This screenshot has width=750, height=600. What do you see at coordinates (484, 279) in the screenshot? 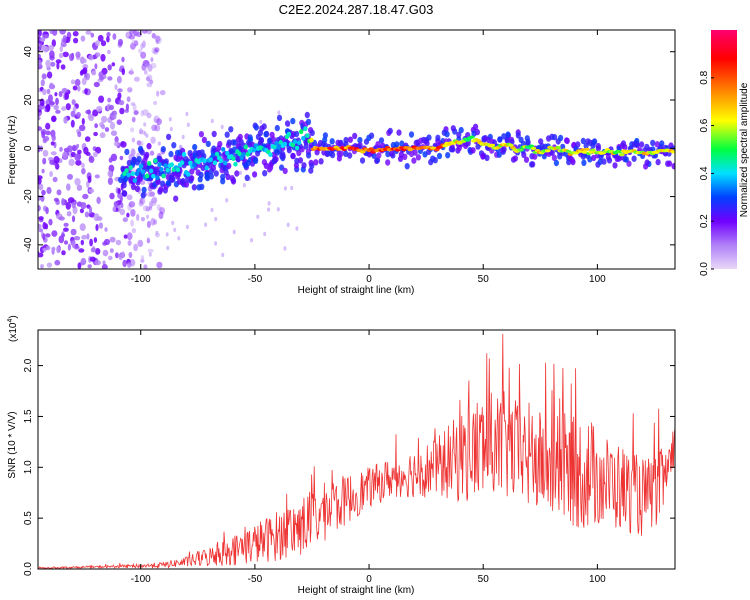
I see `x-tick-label: 50` at bounding box center [484, 279].